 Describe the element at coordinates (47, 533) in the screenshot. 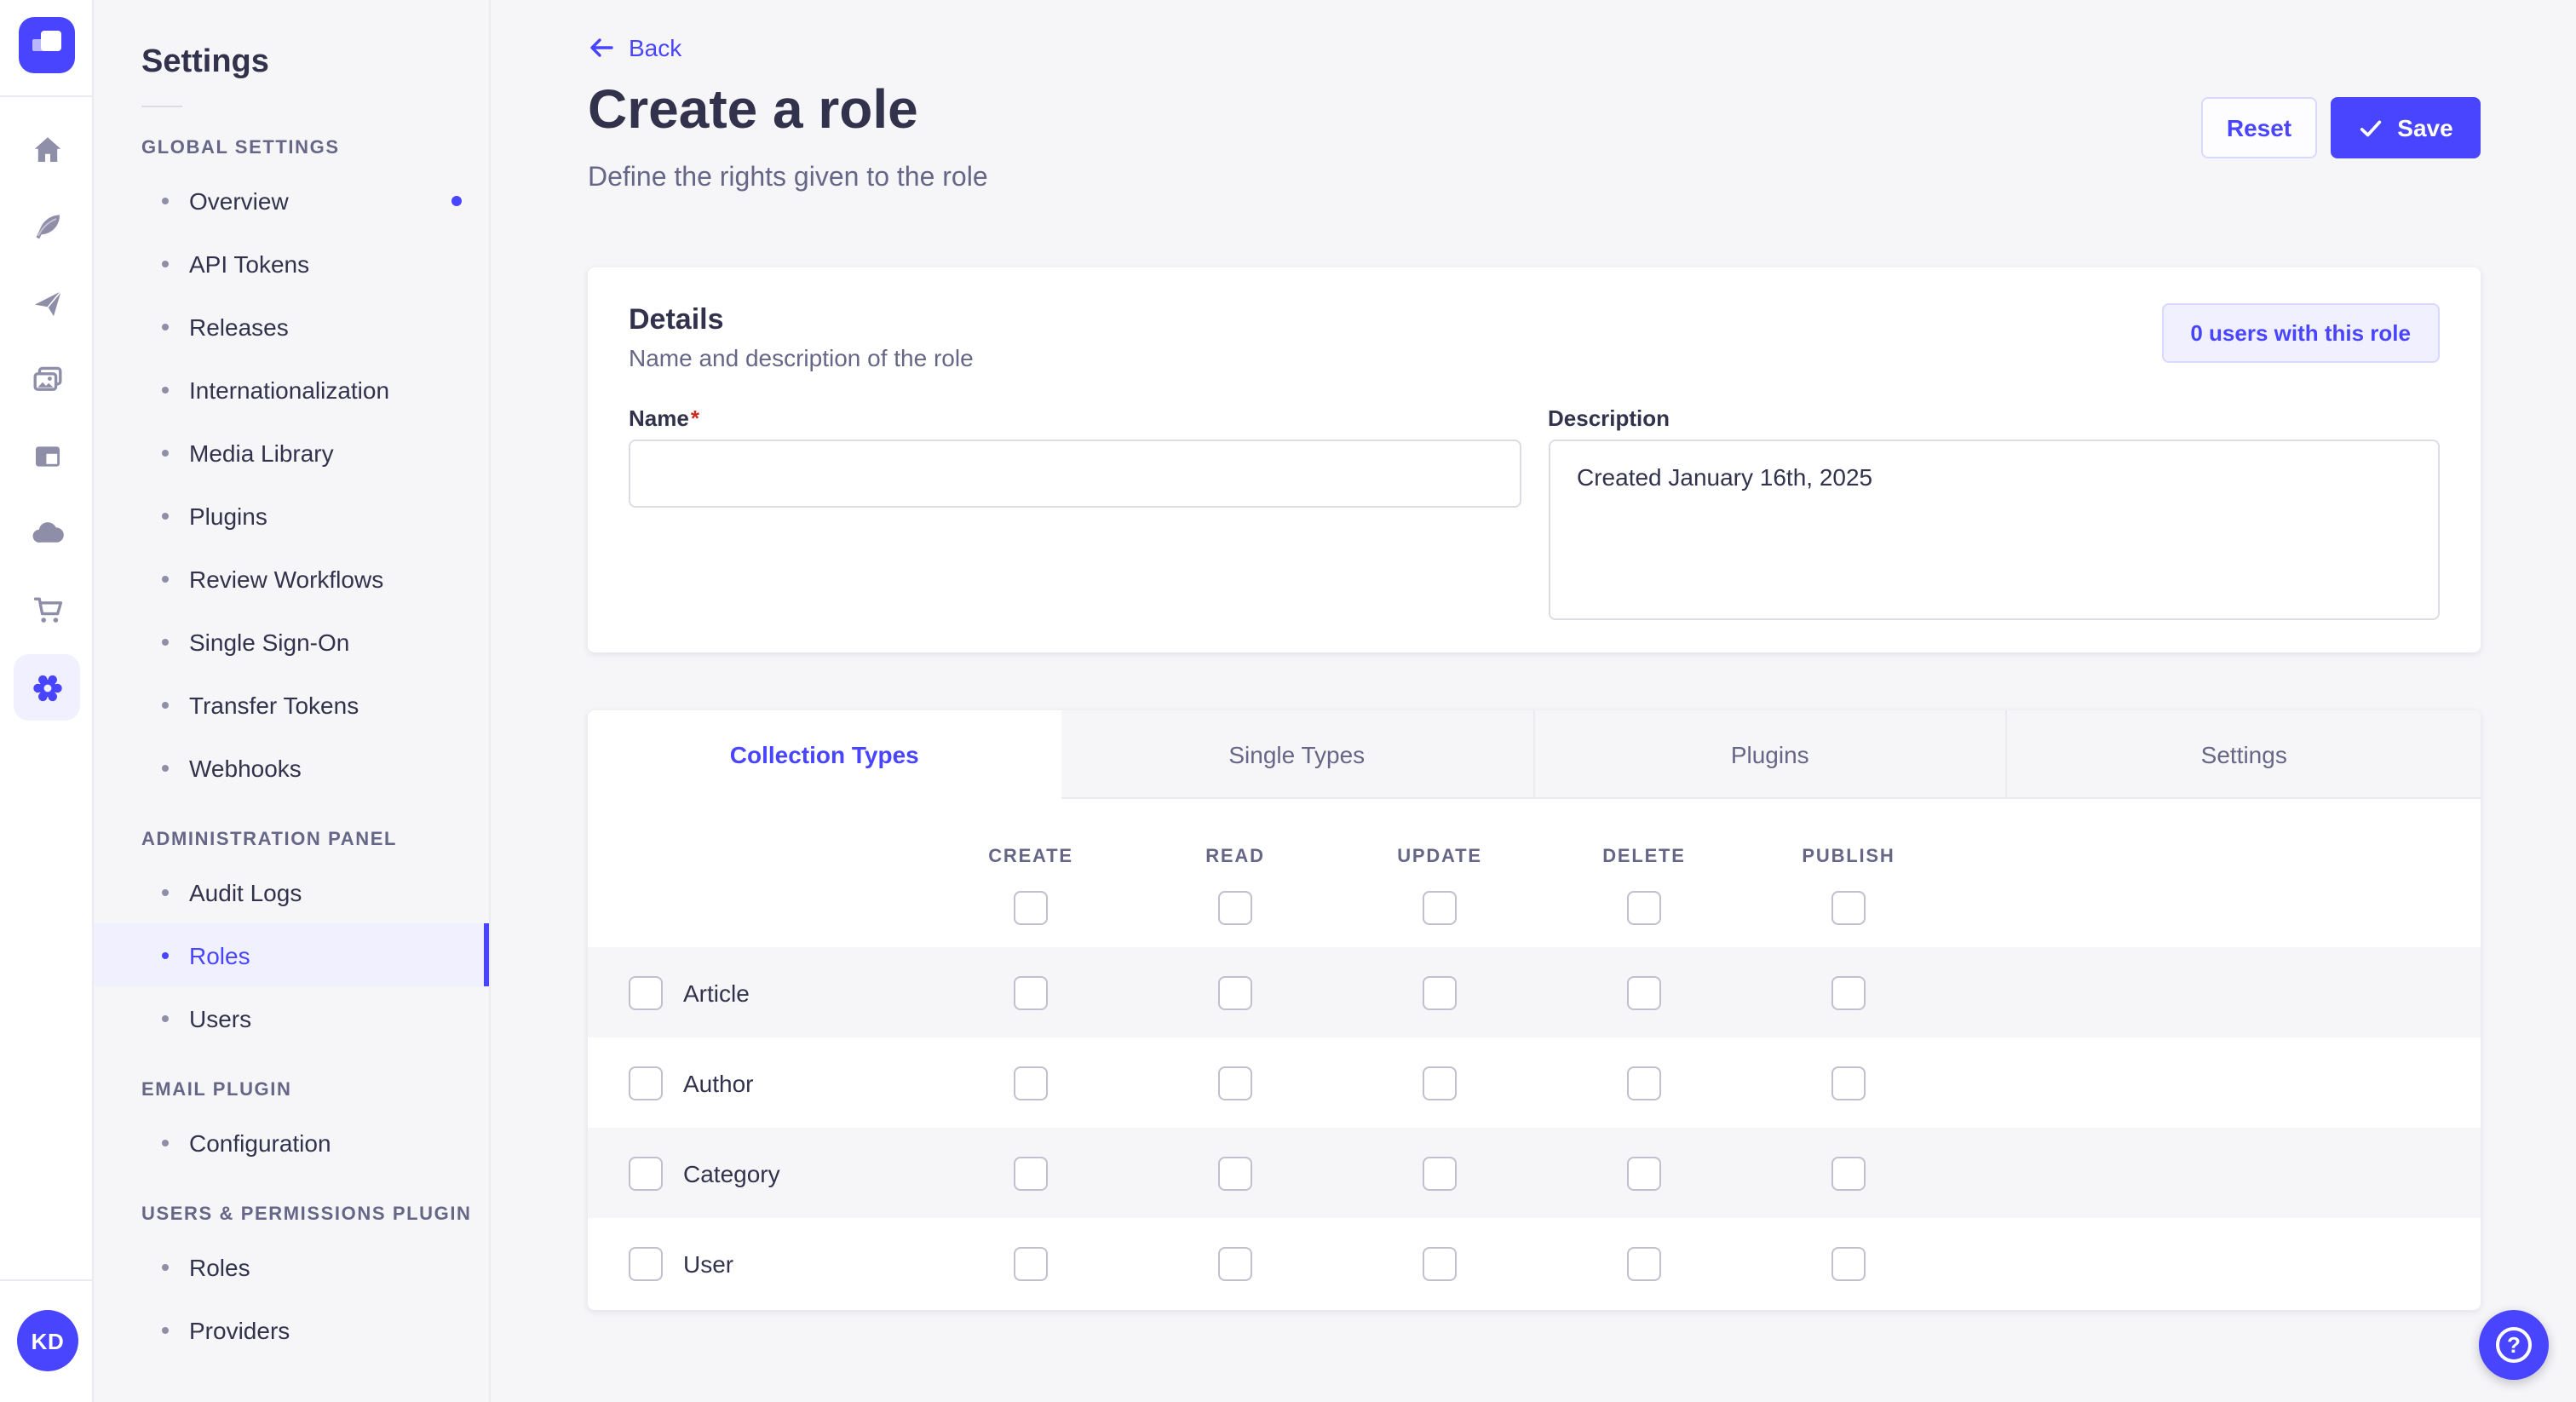

I see `cloud-icon` at that location.